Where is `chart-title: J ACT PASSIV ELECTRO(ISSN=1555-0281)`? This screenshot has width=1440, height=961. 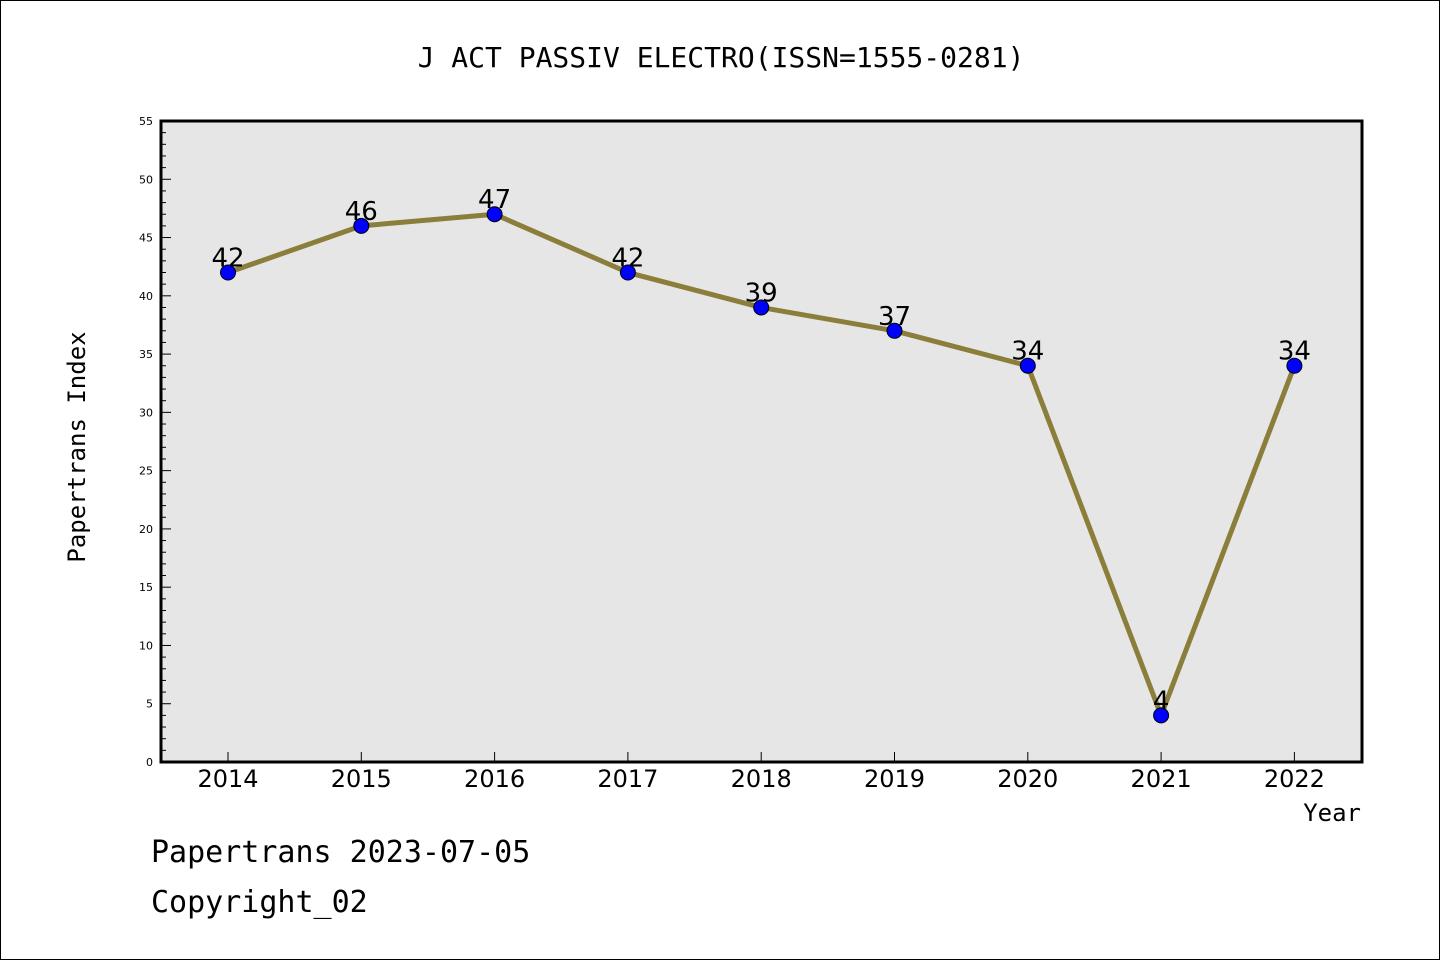 chart-title: J ACT PASSIV ELECTRO(ISSN=1555-0281) is located at coordinates (721, 57).